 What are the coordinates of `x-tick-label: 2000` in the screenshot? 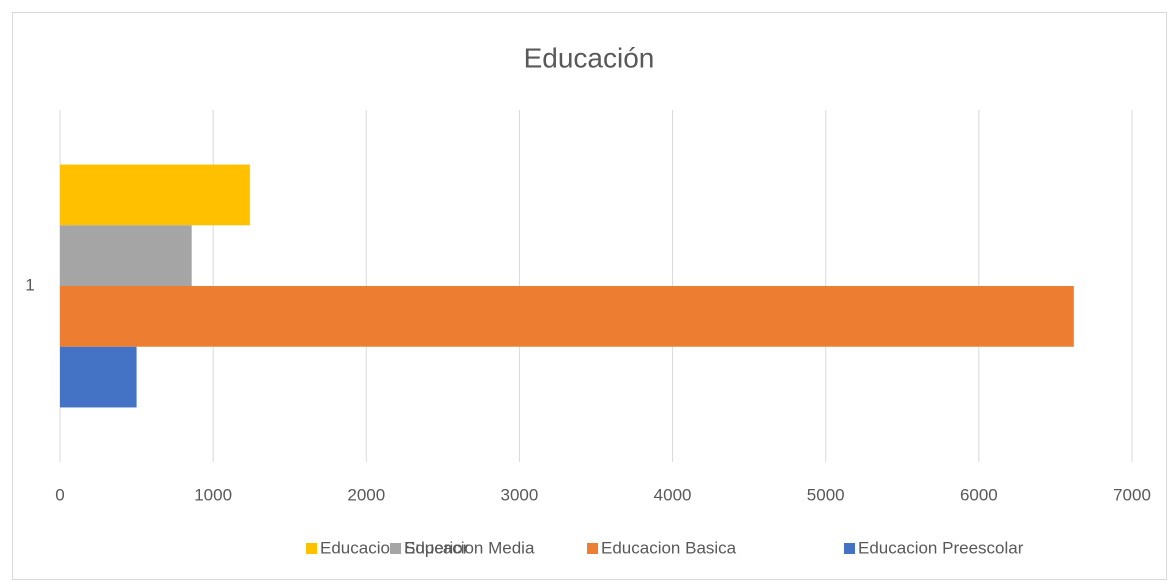 It's located at (366, 494).